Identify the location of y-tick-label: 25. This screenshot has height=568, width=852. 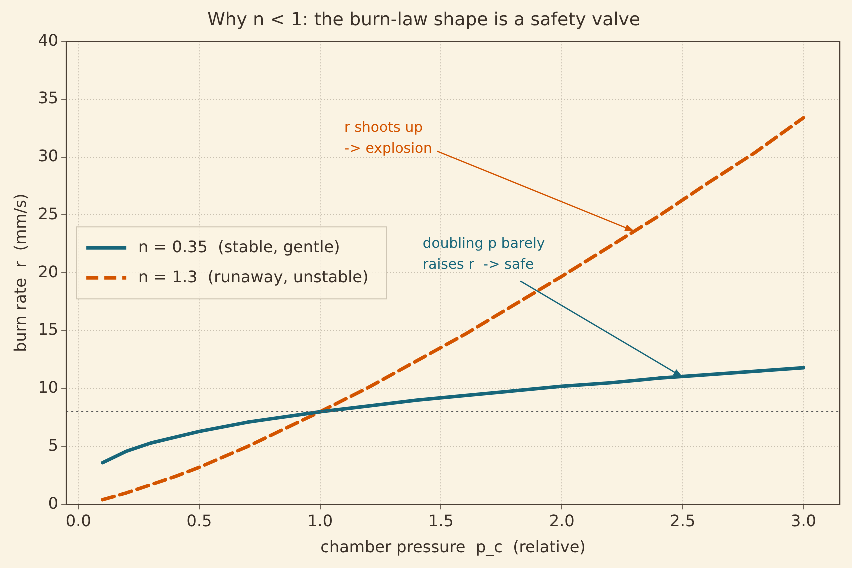
(48, 214).